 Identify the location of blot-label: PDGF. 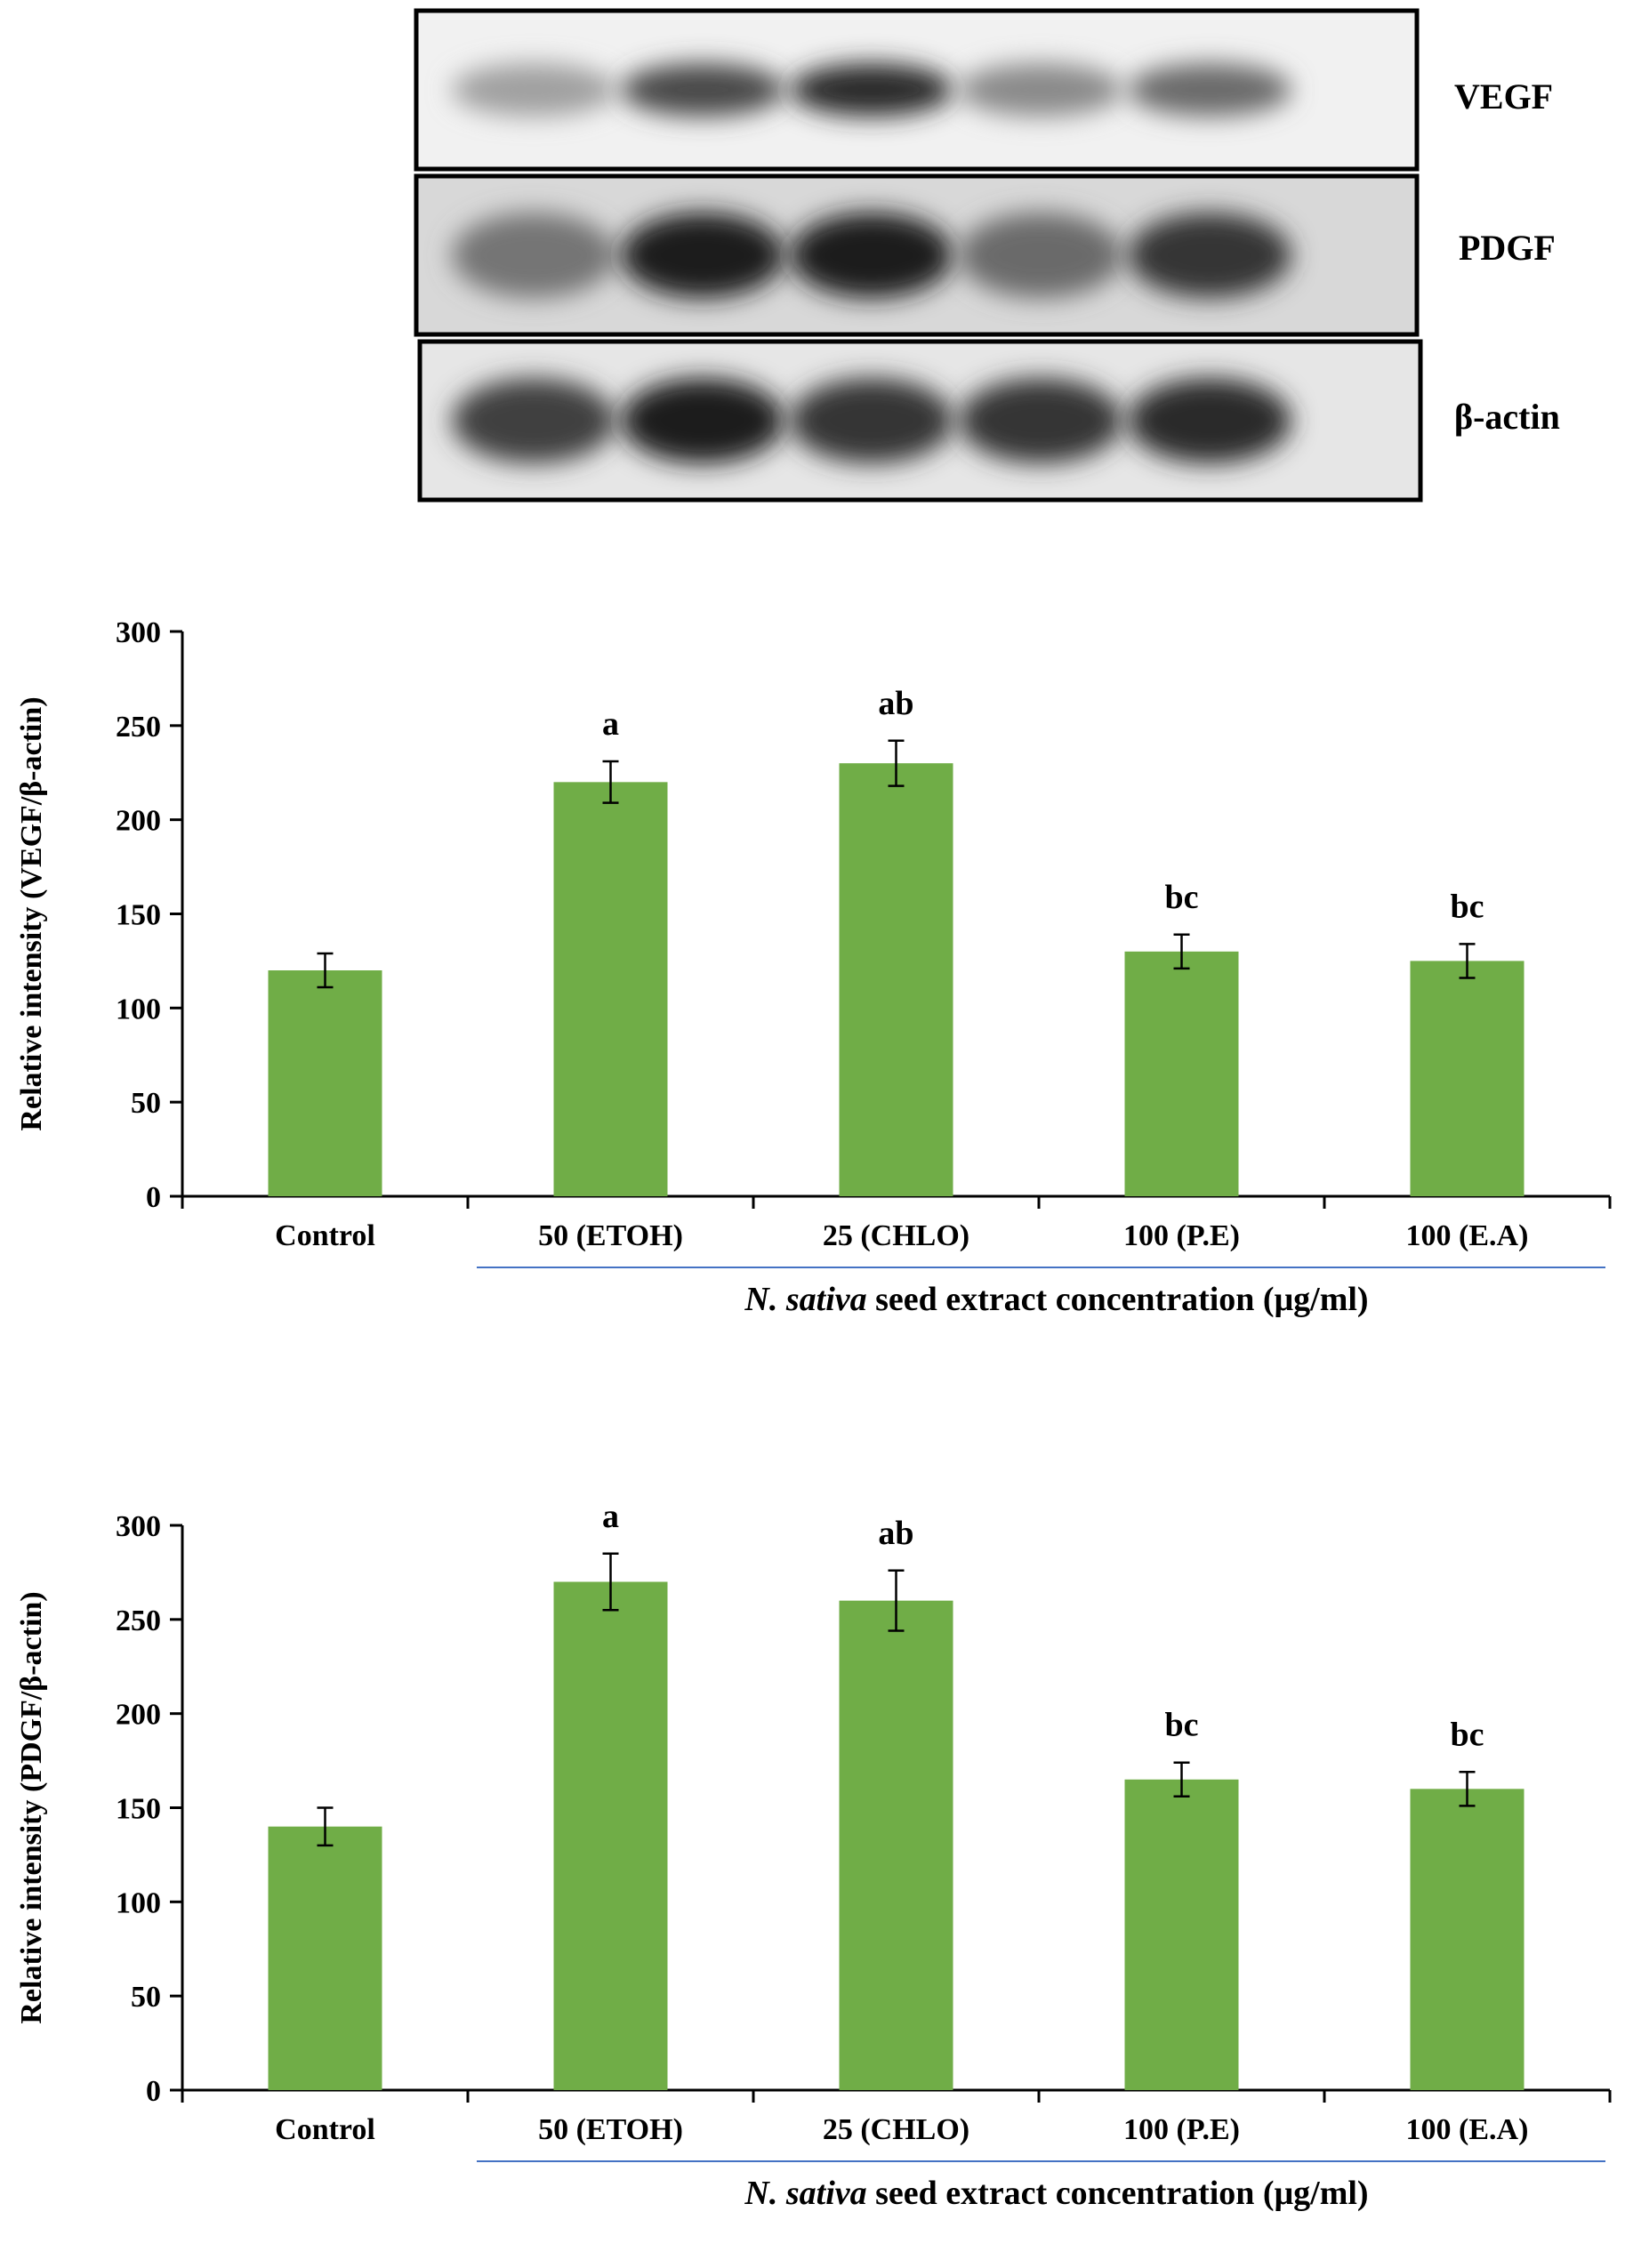
(1507, 248).